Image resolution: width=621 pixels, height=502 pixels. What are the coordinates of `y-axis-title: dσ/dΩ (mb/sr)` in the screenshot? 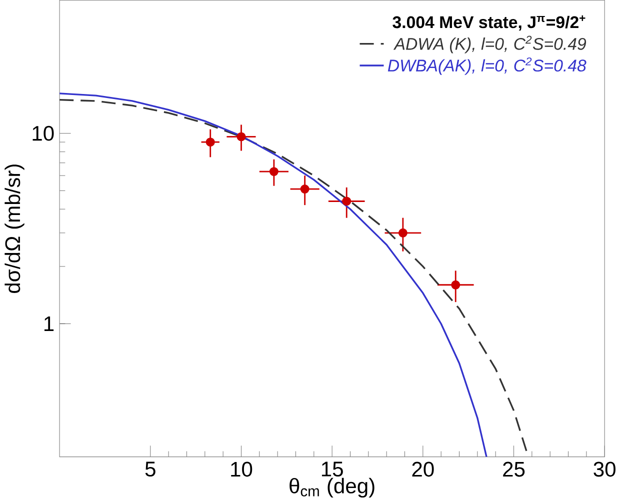 It's located at (14, 228).